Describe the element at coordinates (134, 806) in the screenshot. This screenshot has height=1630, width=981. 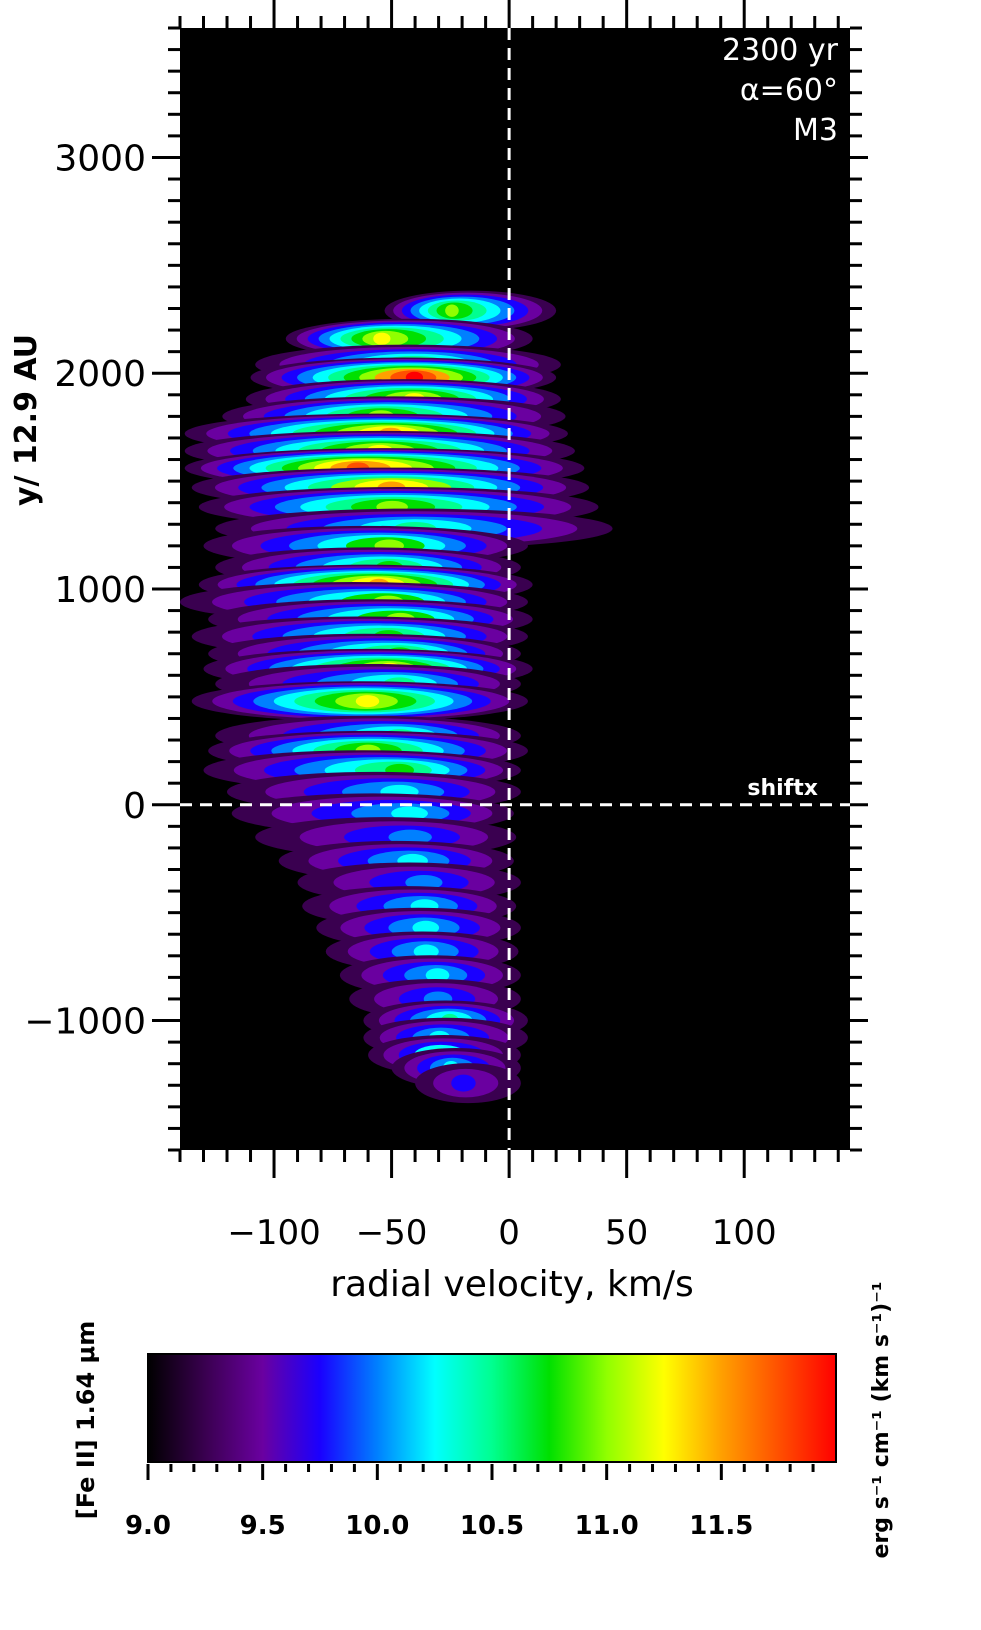
I see `y-tick-label: 0` at that location.